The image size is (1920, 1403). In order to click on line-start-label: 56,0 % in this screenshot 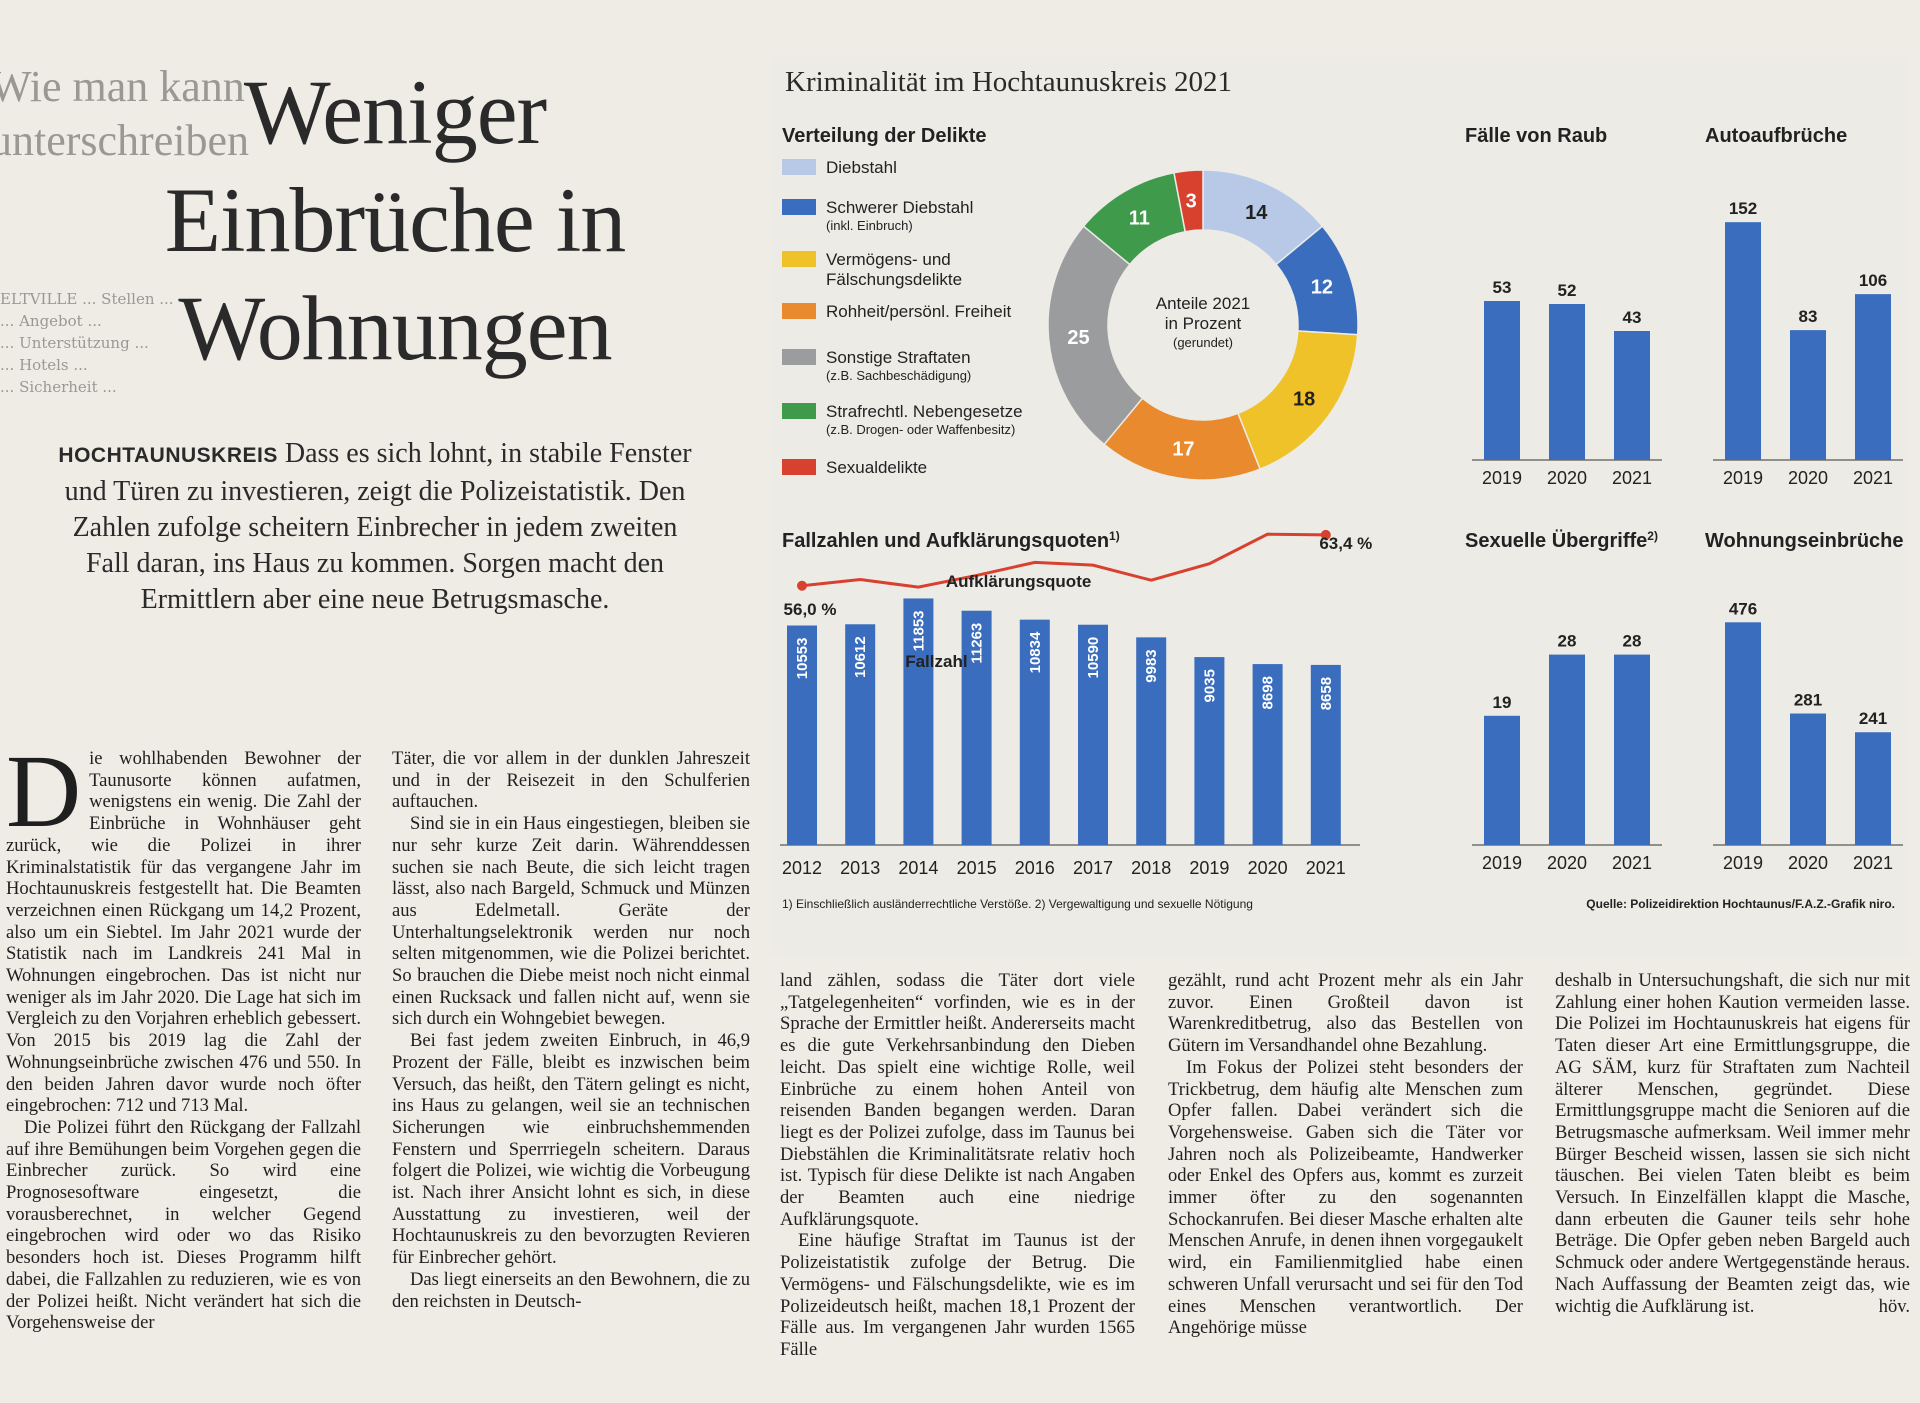, I will do `click(810, 609)`.